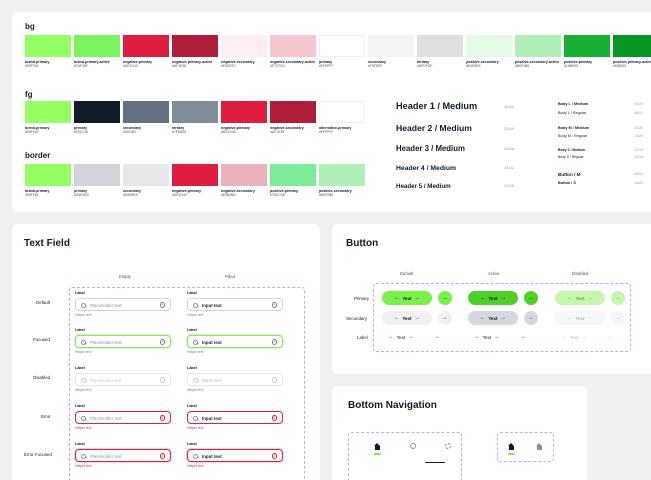  What do you see at coordinates (531, 298) in the screenshot?
I see `primary-icon-button-active: →` at bounding box center [531, 298].